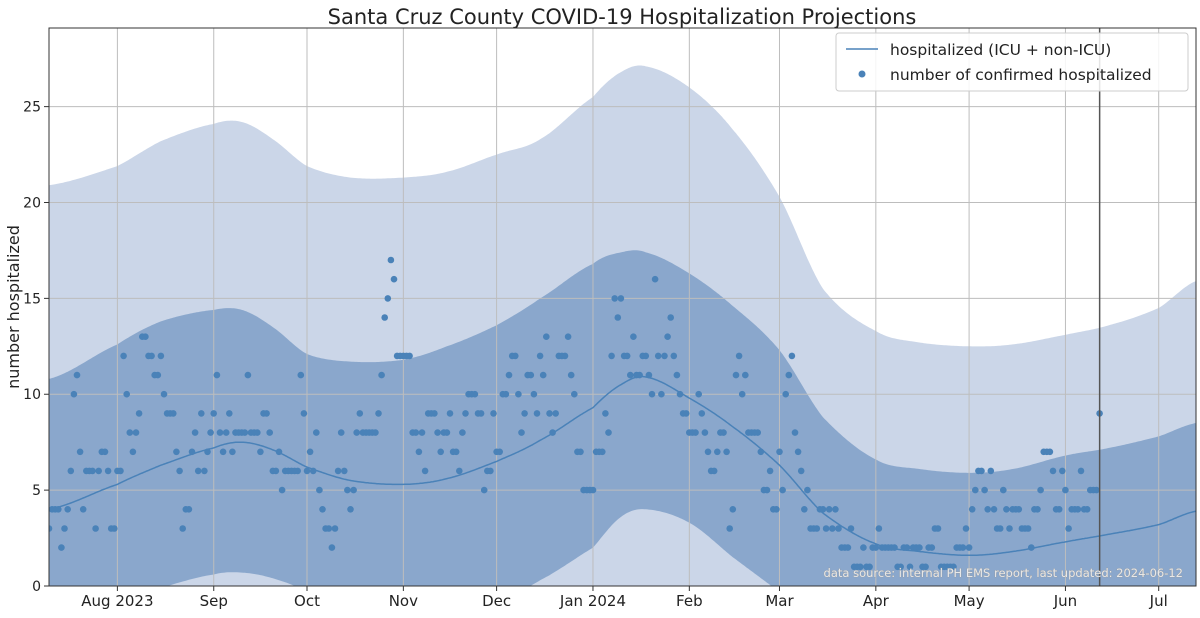  What do you see at coordinates (13, 307) in the screenshot?
I see `y-axis-label: number hospitalized` at bounding box center [13, 307].